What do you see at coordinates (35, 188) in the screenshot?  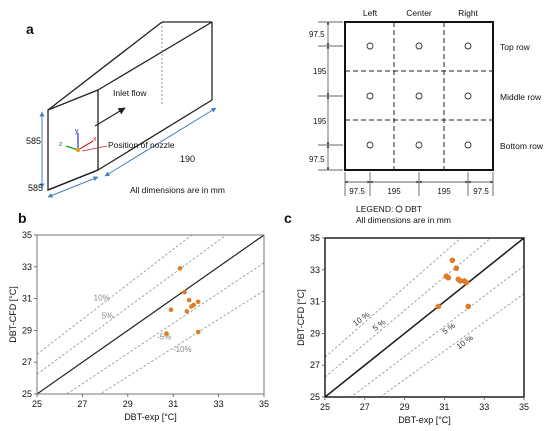 I see `width-dim-label: 585` at bounding box center [35, 188].